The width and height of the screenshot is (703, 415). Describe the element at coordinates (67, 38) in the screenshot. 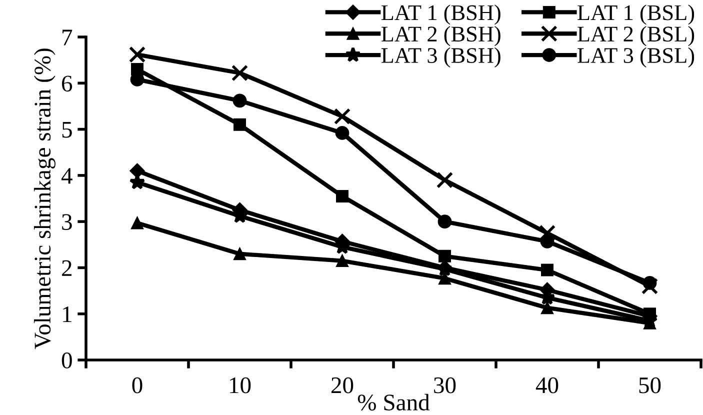

I see `y-tick-label: 7` at that location.